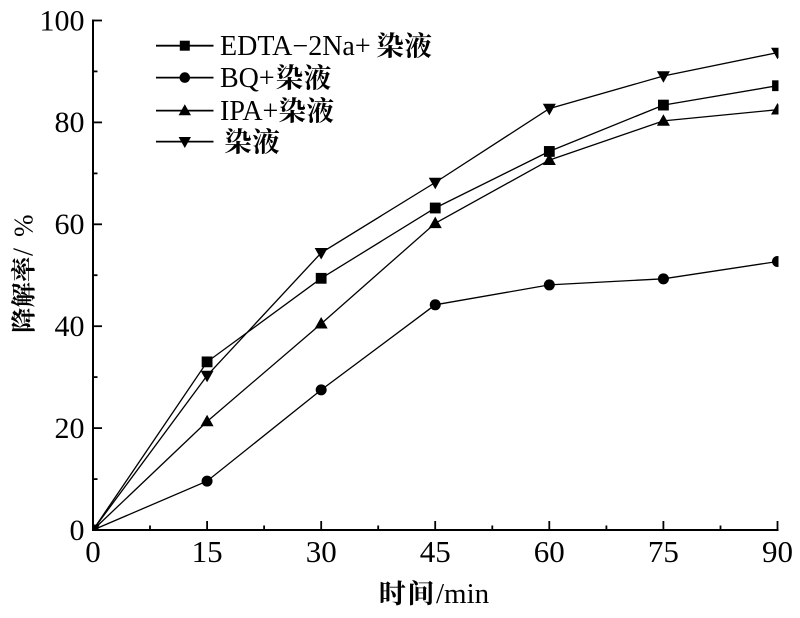  I want to click on svg-text: EDTA−2Na+, so click(295, 46).